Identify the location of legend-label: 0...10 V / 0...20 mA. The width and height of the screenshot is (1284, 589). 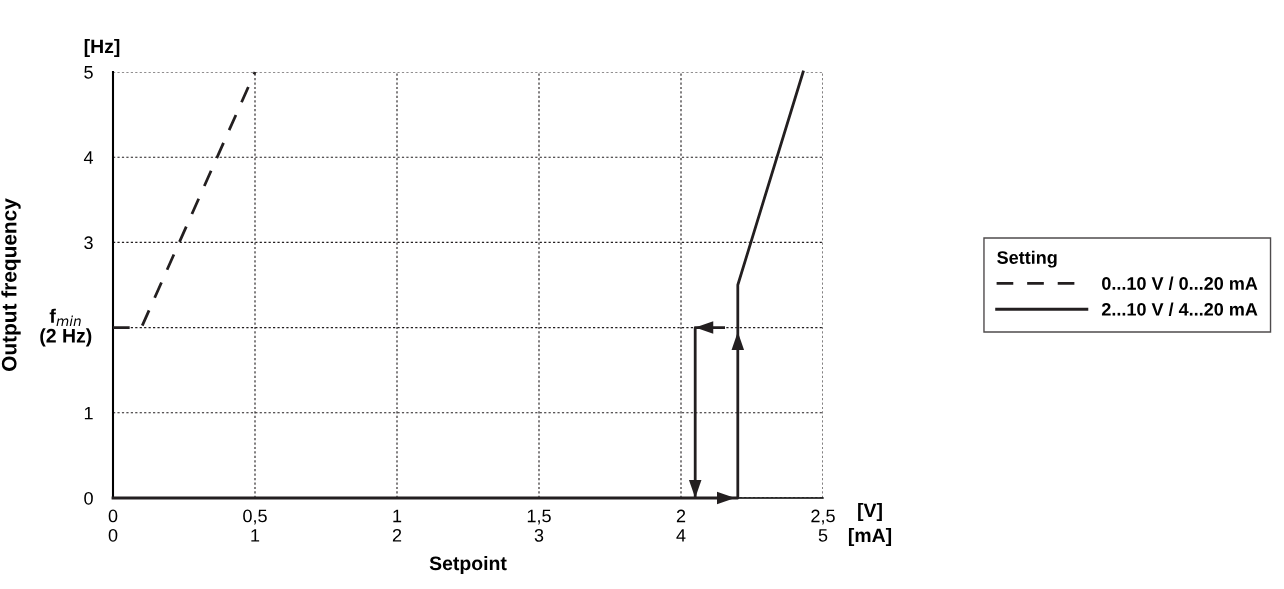
(1180, 283).